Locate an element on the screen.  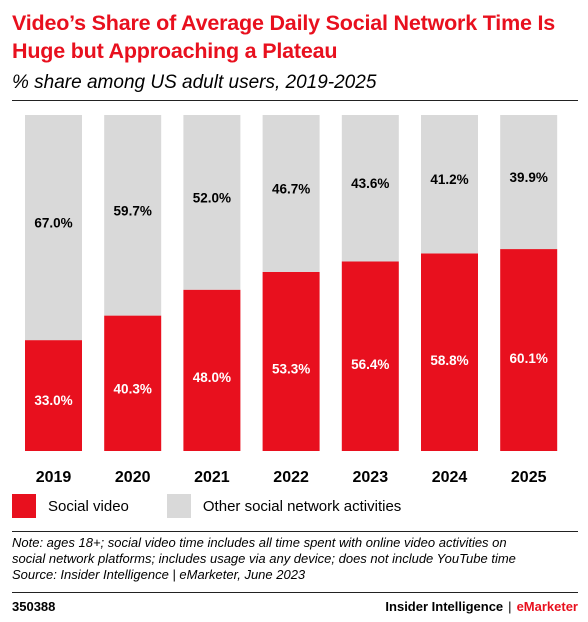
brand-logo: Insider Intelligence | eMarketer is located at coordinates (481, 606).